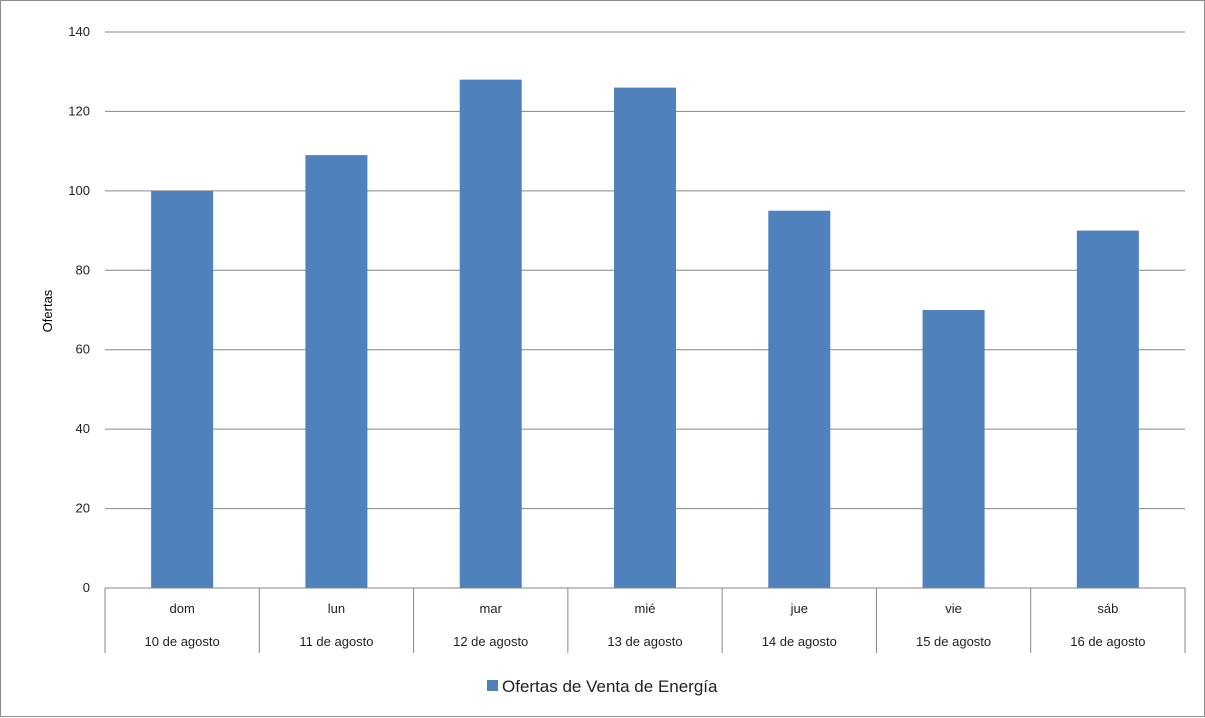 This screenshot has height=718, width=1205. What do you see at coordinates (610, 686) in the screenshot?
I see `legend-label: Ofertas de Venta de Energía` at bounding box center [610, 686].